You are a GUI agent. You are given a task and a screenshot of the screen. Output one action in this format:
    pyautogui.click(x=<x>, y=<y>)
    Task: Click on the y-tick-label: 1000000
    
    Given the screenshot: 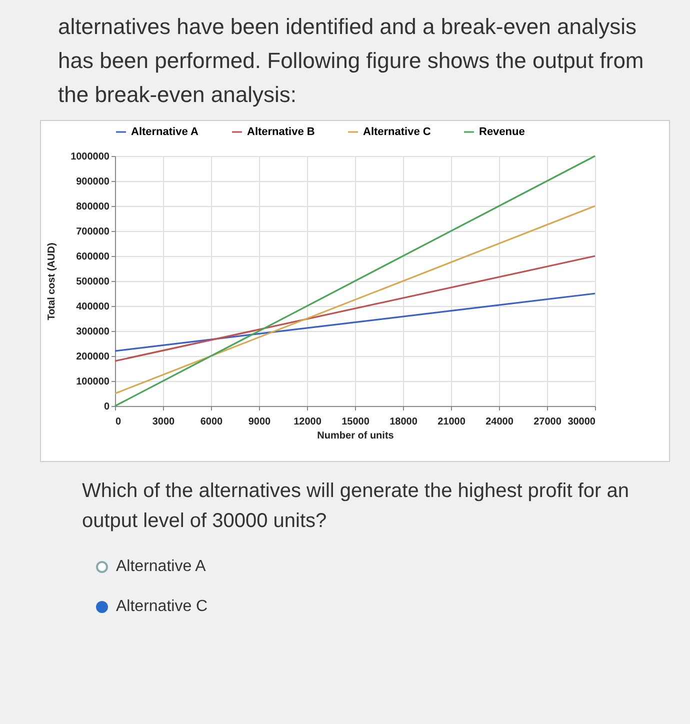 What is the action you would take?
    pyautogui.click(x=90, y=157)
    